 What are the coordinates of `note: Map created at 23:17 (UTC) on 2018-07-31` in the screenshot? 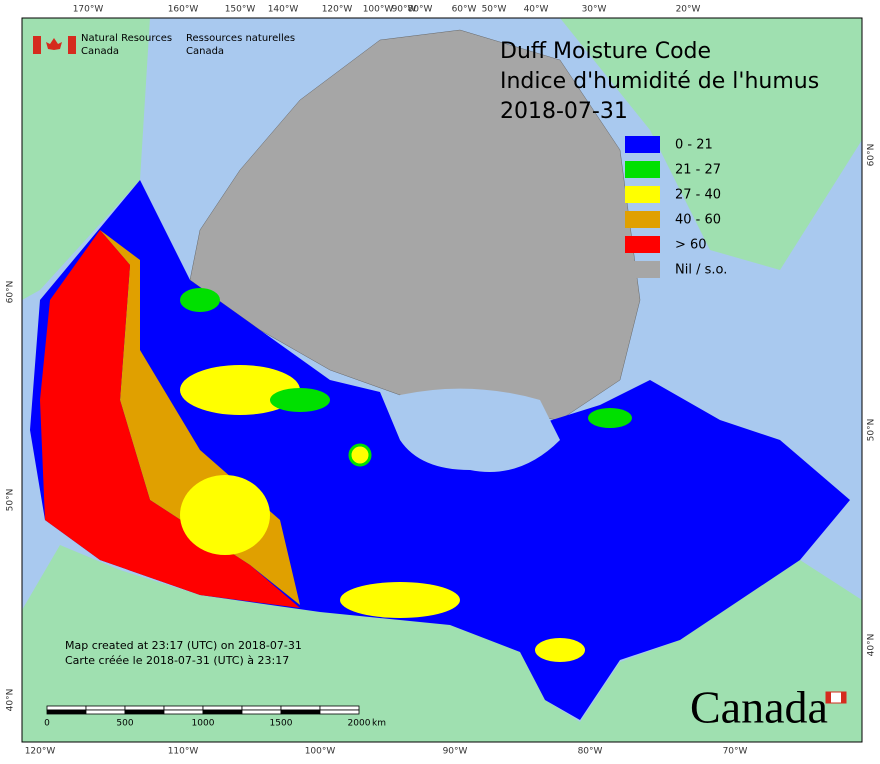 It's located at (183, 645).